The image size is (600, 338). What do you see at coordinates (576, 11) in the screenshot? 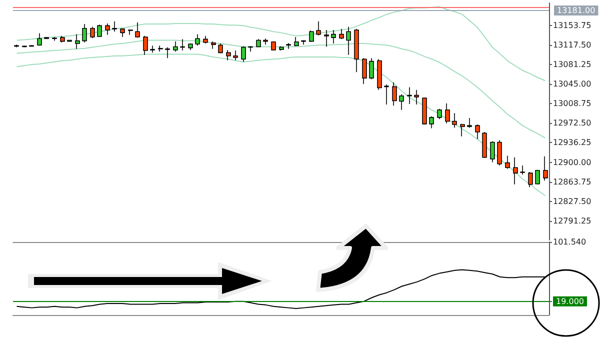
I see `ref-line-label: 13181.00` at bounding box center [576, 11].